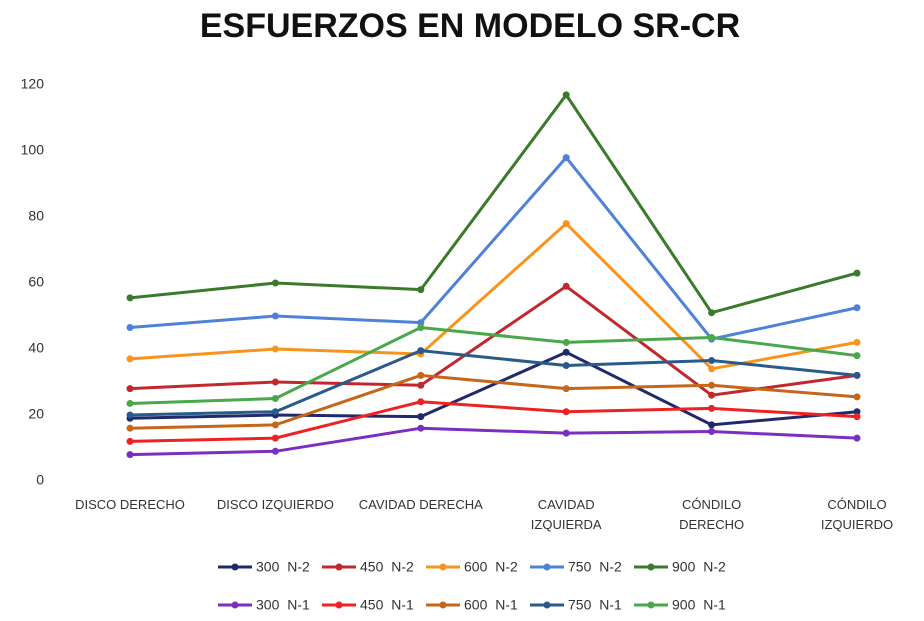 The width and height of the screenshot is (924, 621). I want to click on legend-label: 300 N-2, so click(283, 567).